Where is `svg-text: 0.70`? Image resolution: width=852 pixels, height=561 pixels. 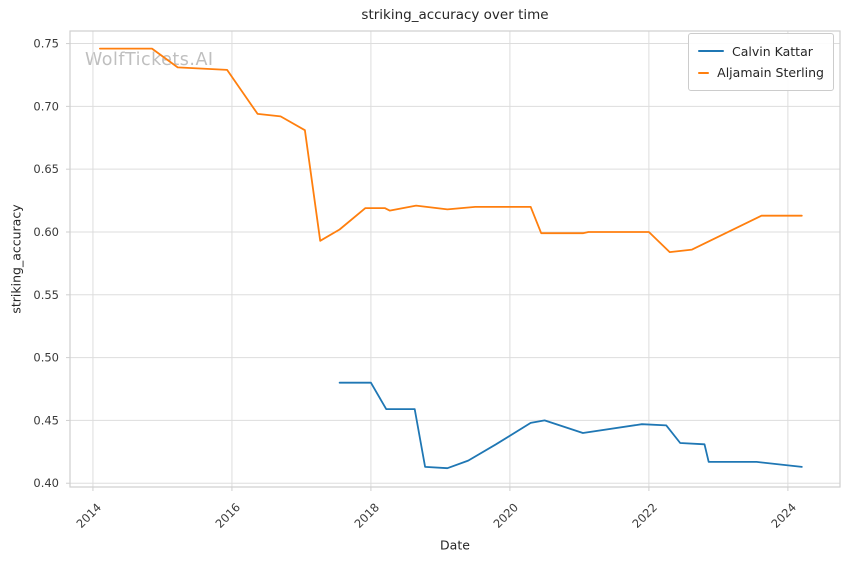
svg-text: 0.70 is located at coordinates (46, 106).